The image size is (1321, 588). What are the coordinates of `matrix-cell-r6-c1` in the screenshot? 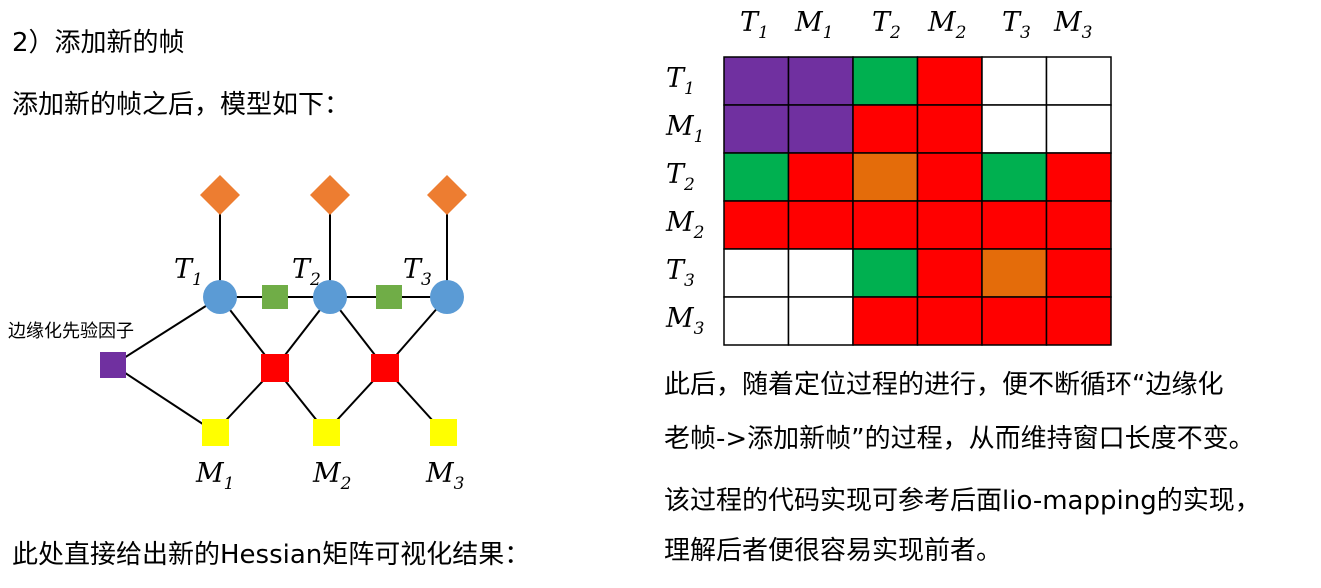 It's located at (756, 321).